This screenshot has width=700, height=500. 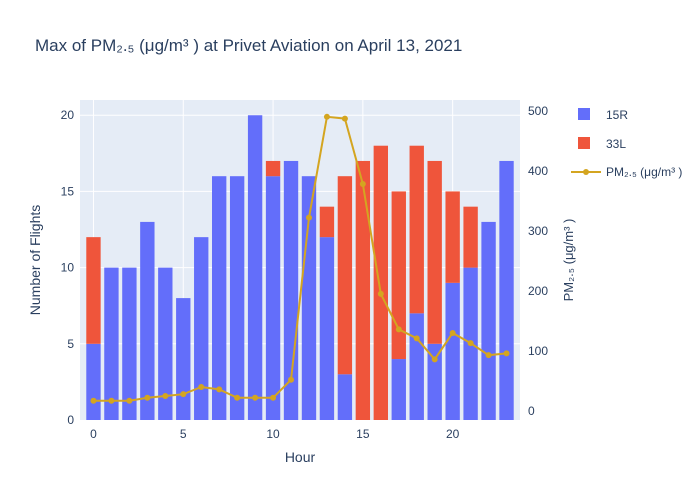 What do you see at coordinates (538, 291) in the screenshot?
I see `y2-tick-label: 200` at bounding box center [538, 291].